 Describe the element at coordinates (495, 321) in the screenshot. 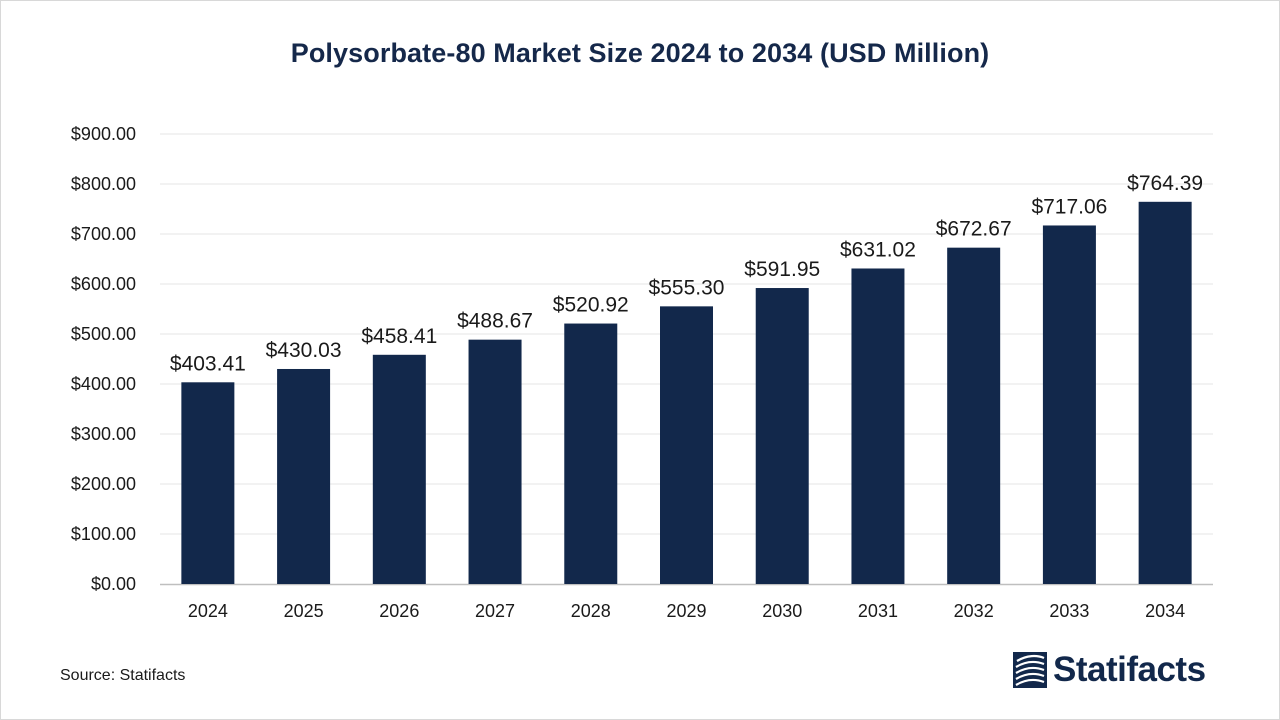

I see `data-label: $488.67` at that location.